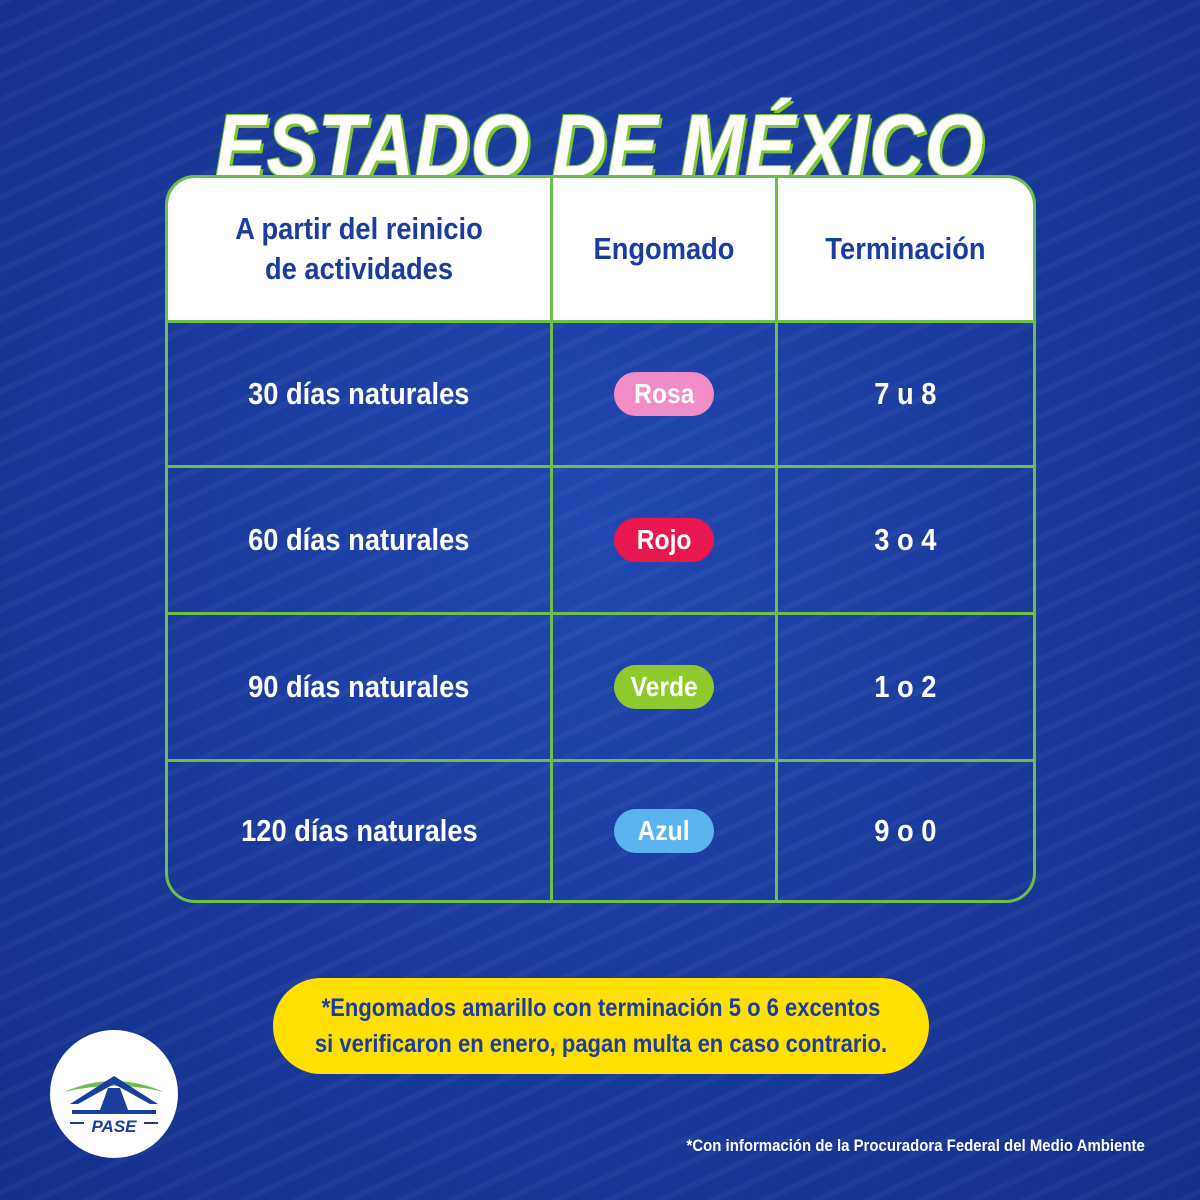  I want to click on table-row-2-period: 60 días naturales, so click(359, 540).